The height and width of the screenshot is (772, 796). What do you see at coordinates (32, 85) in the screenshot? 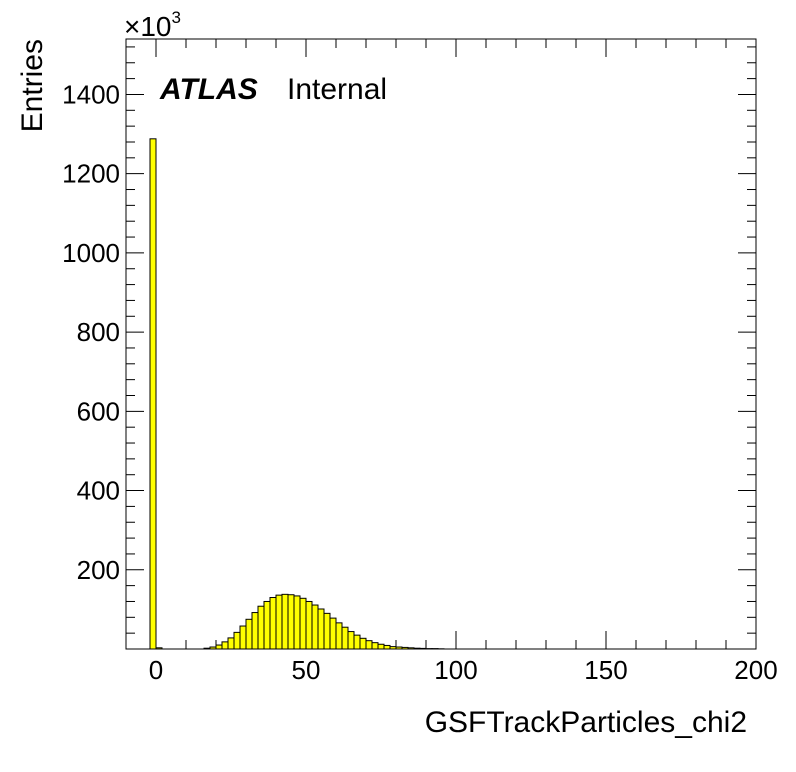
I see `y-axis-title: Entries` at bounding box center [32, 85].